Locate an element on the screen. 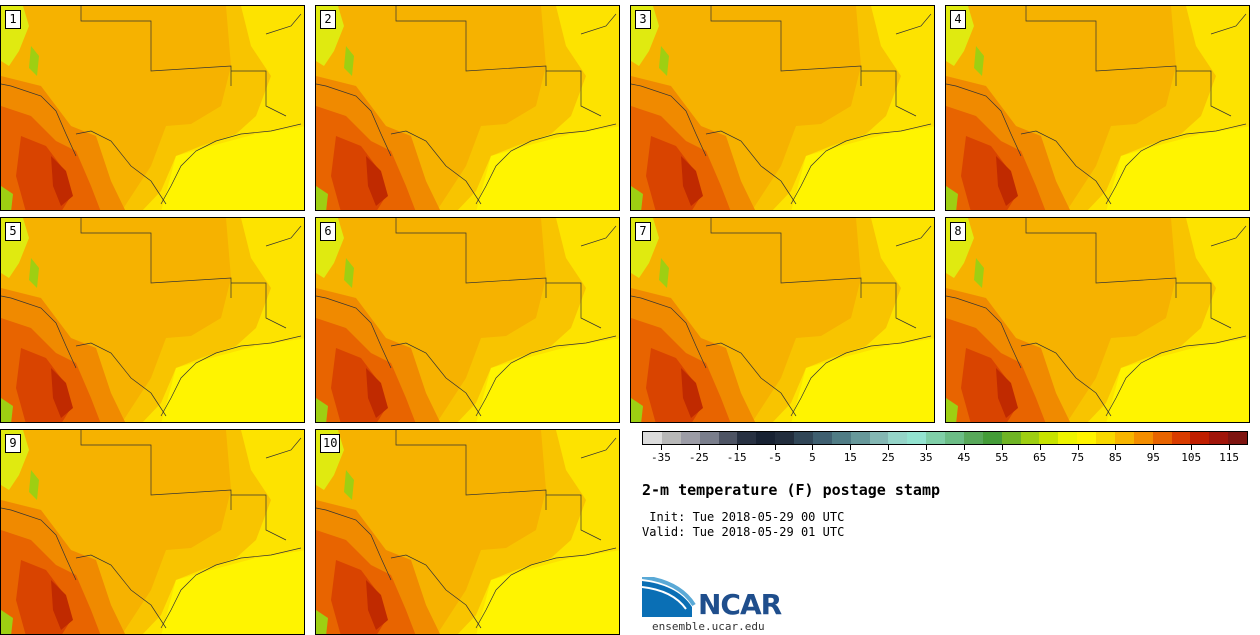 The image size is (1260, 635). ncar-logo-text: NCAR is located at coordinates (740, 604).